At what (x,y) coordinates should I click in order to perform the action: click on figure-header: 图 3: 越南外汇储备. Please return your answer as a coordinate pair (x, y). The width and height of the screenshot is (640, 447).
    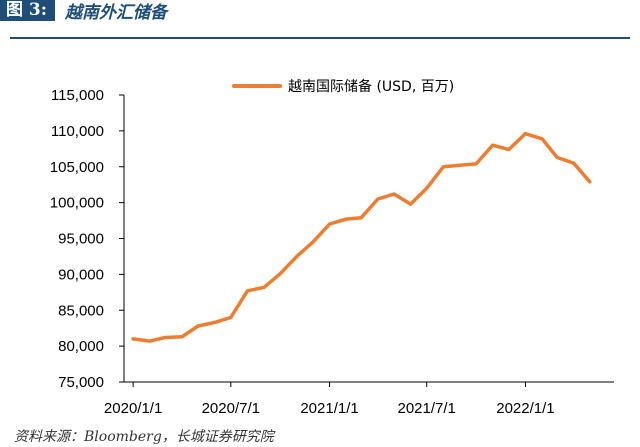
    Looking at the image, I should click on (83, 13).